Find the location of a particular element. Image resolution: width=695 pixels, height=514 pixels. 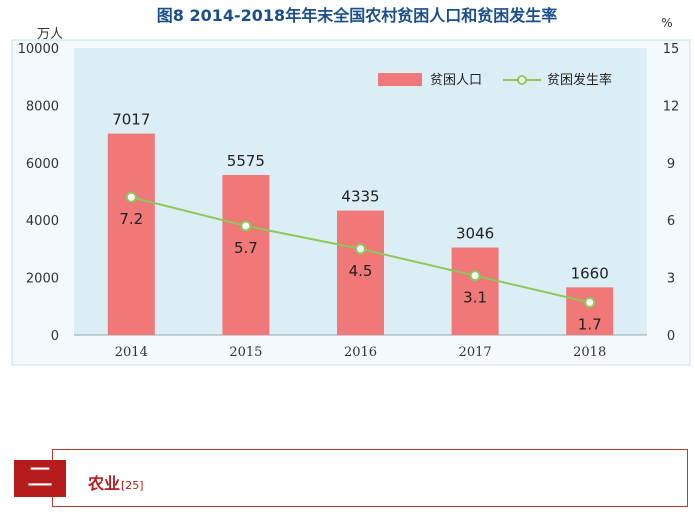

y-left-tick-label: 2000 is located at coordinates (42, 279).